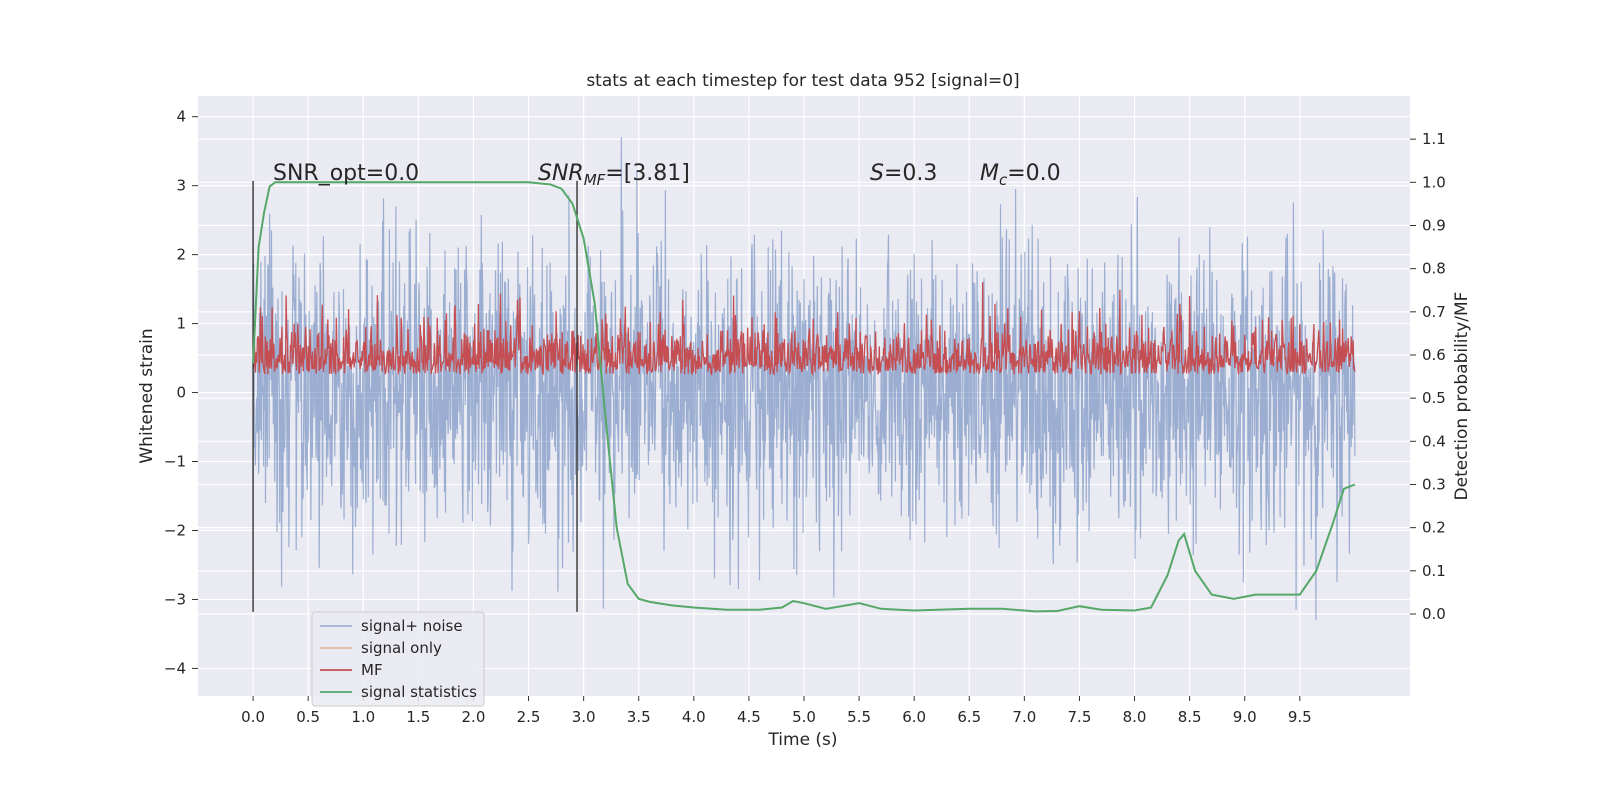 The image size is (1600, 800). Describe the element at coordinates (802, 740) in the screenshot. I see `x-axis-label: Time (s)` at that location.